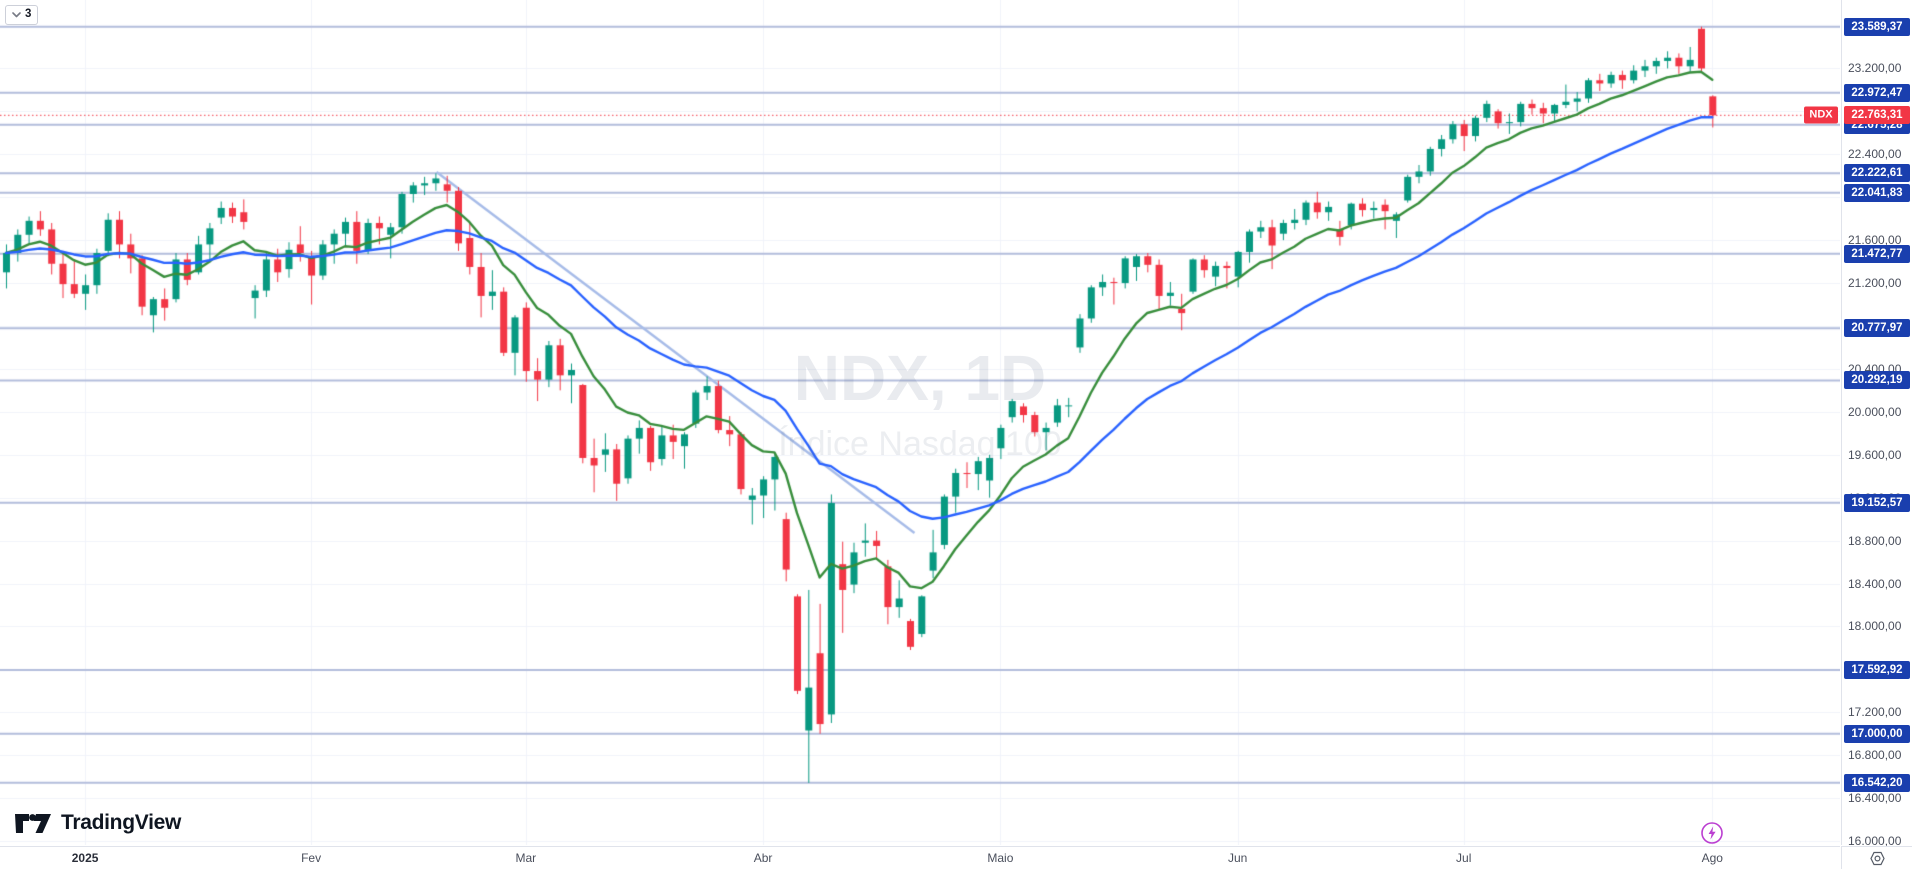 The height and width of the screenshot is (869, 1912). Describe the element at coordinates (1877, 328) in the screenshot. I see `price-level-badge: 20.777,97` at that location.